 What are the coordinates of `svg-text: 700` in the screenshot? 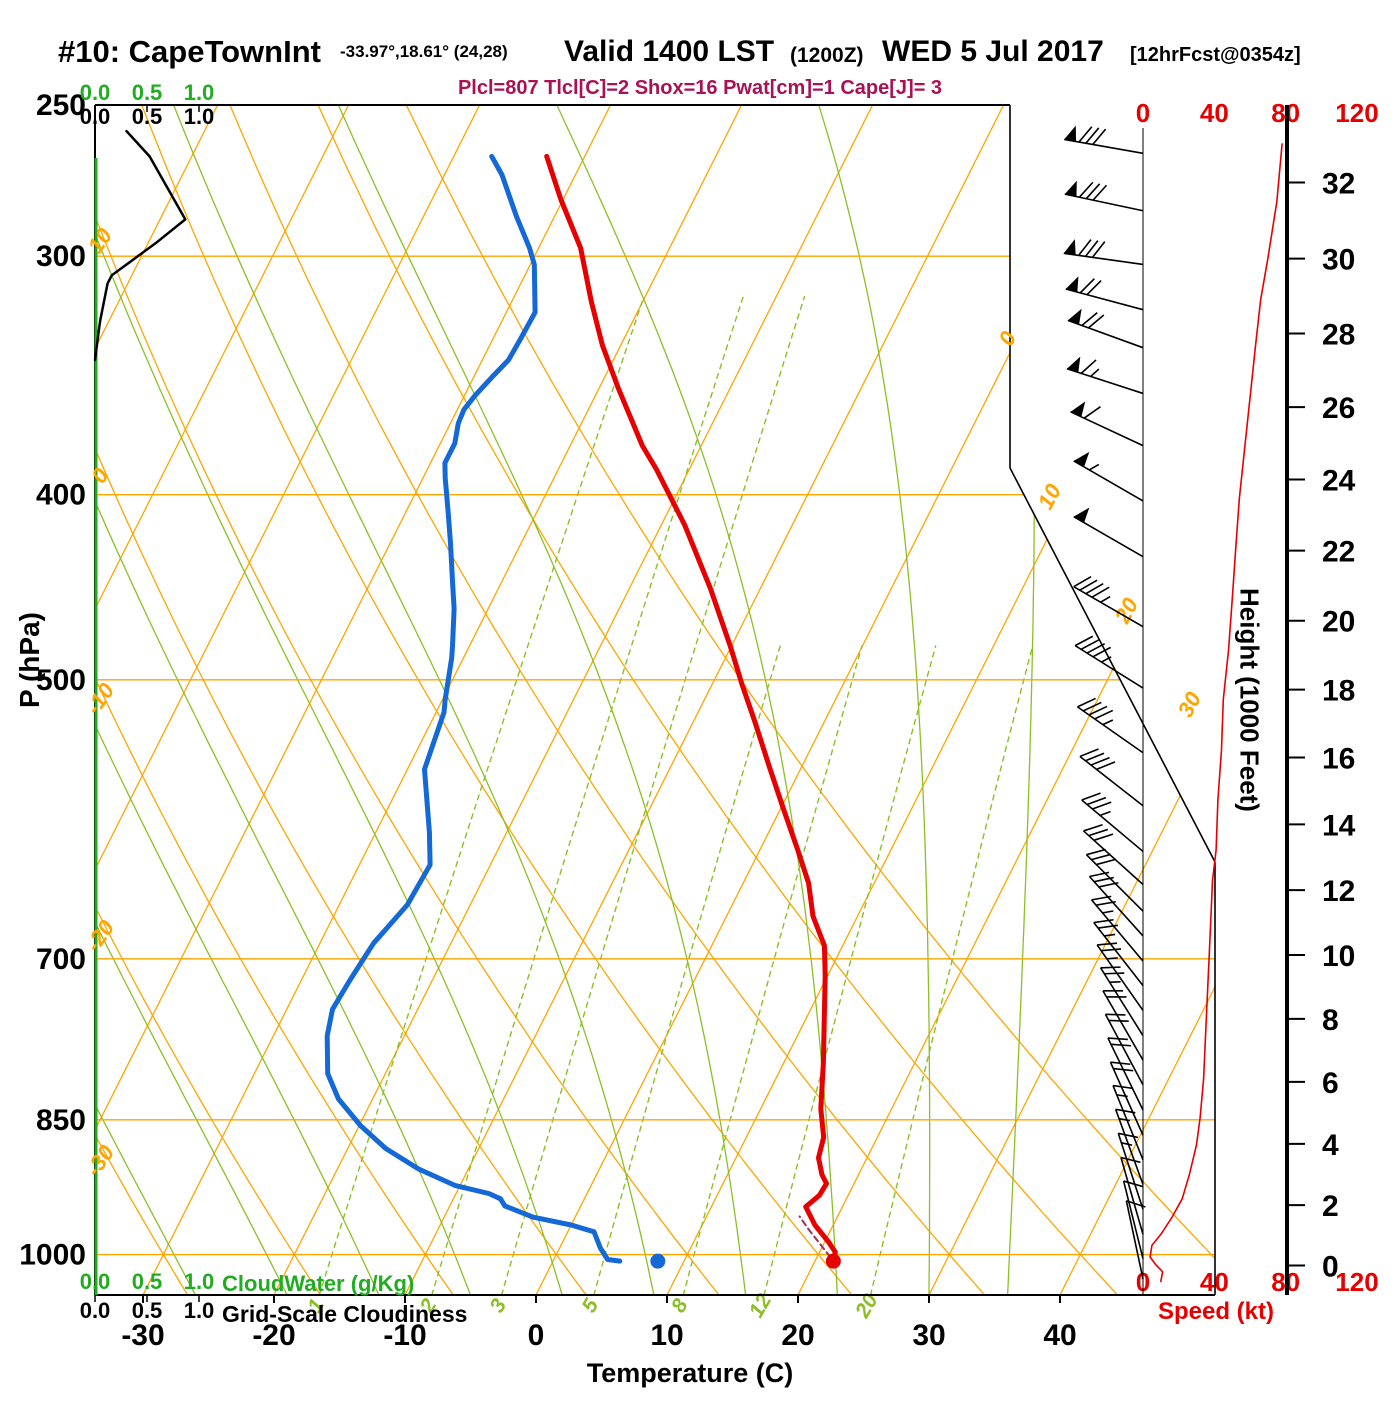 It's located at (61, 959).